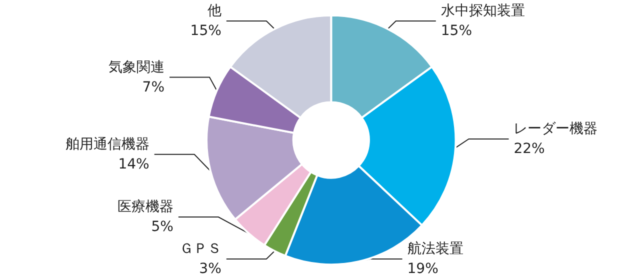 This screenshot has width=643, height=280. I want to click on data-label: 19%, so click(422, 269).